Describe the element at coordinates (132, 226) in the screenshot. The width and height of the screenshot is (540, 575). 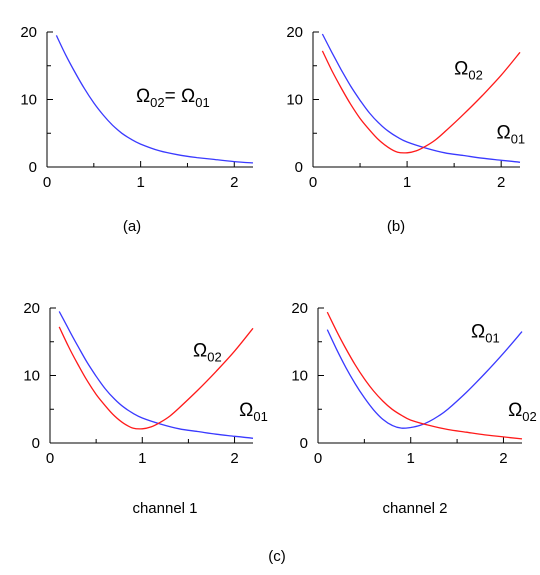
I see `panel-caption: (a)` at that location.